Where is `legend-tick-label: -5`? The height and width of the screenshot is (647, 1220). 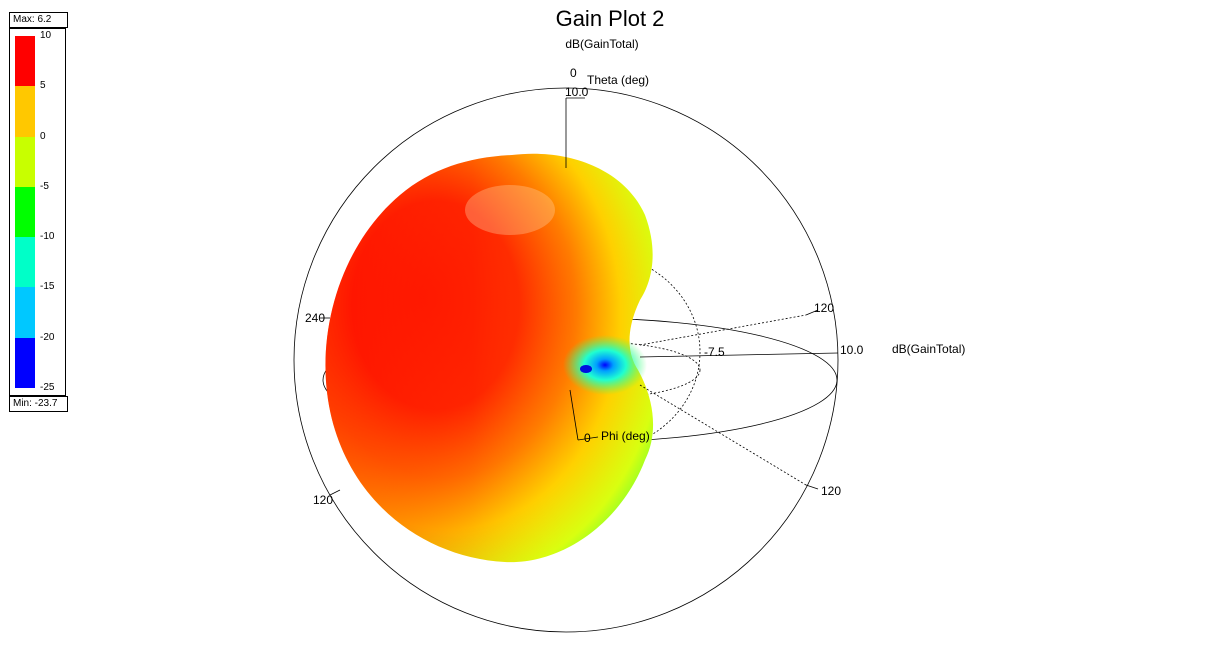
legend-tick-label: -5 is located at coordinates (44, 186).